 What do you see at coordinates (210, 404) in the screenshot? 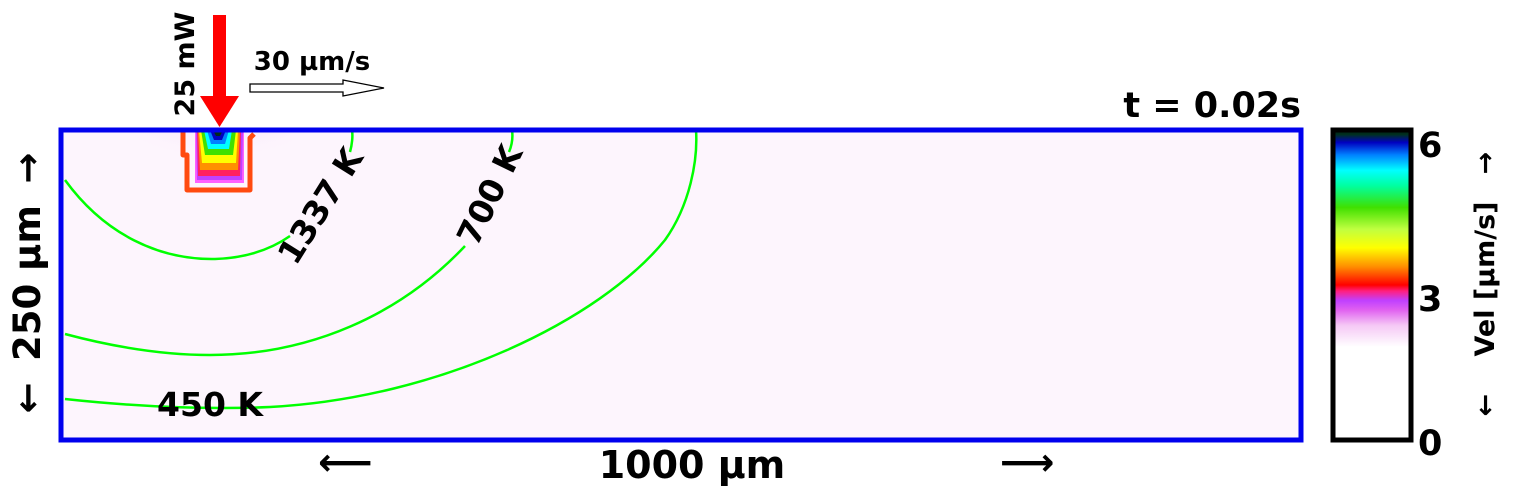
I see `isotherm-label-450k: 450 K` at bounding box center [210, 404].